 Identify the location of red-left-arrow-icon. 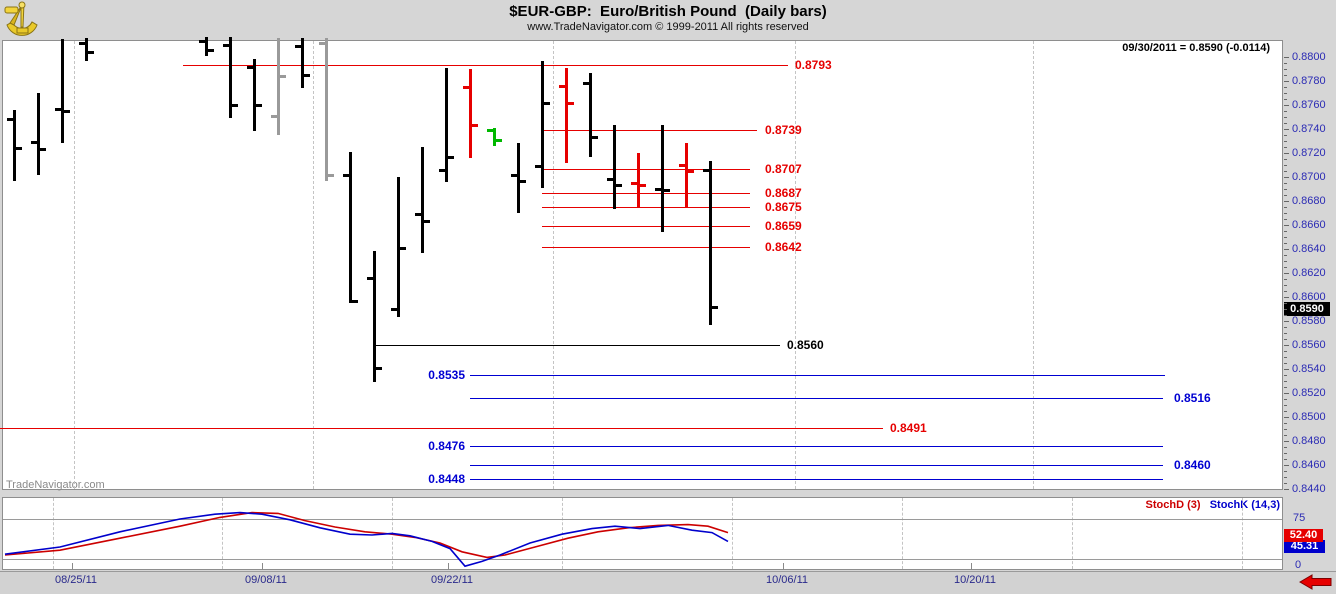
(1315, 582).